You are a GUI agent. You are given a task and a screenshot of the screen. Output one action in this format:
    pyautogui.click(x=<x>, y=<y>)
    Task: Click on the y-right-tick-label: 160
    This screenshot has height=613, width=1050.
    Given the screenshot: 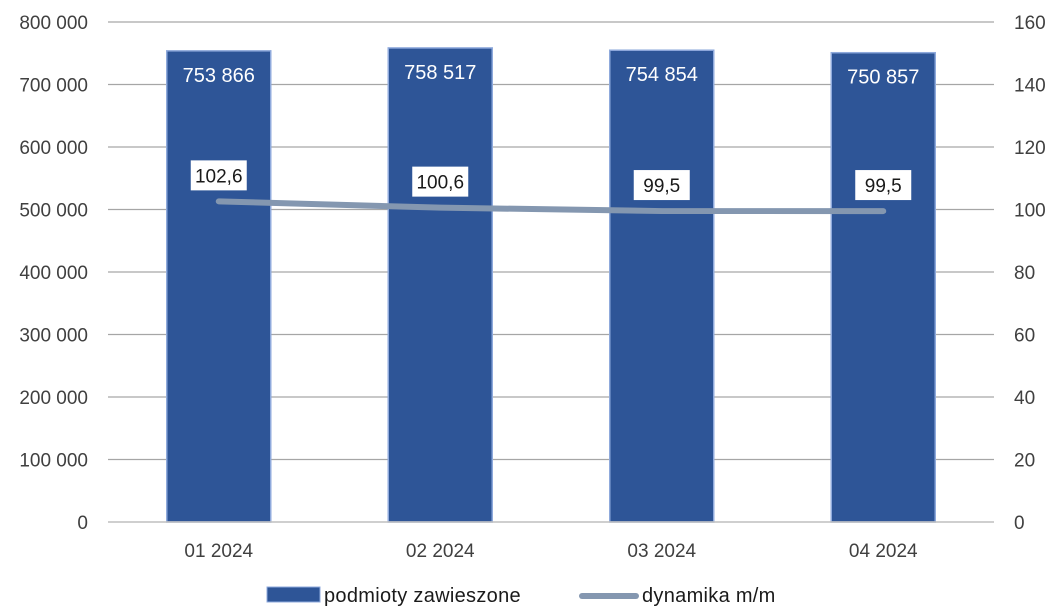 What is the action you would take?
    pyautogui.click(x=1030, y=23)
    